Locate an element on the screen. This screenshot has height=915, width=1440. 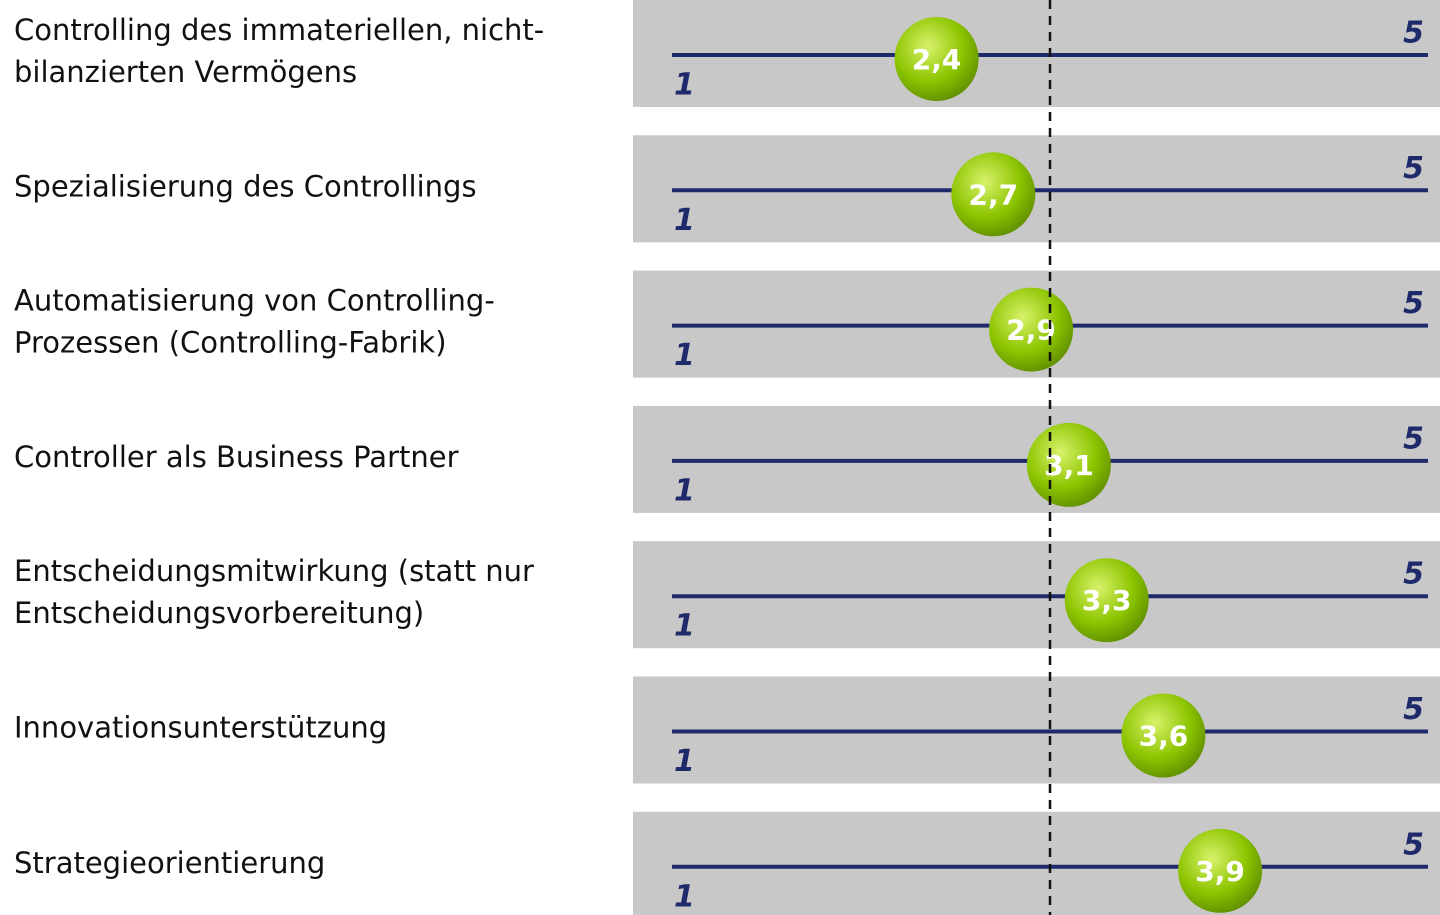
category-label: Innovationsunterstützung is located at coordinates (200, 728).